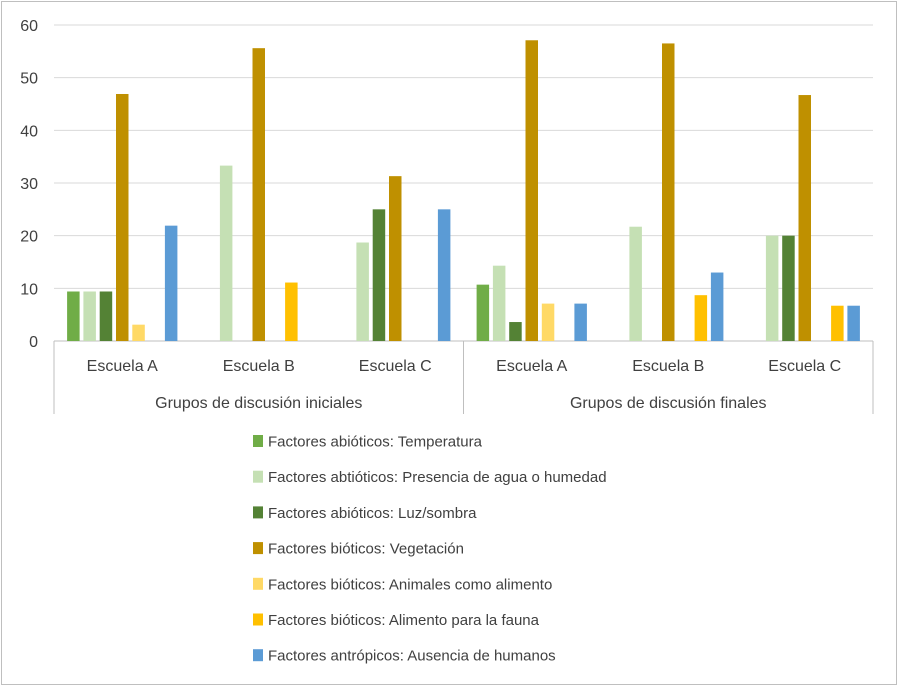  Describe the element at coordinates (366, 549) in the screenshot. I see `legend-label: Factores bióticos: Vegetación` at that location.